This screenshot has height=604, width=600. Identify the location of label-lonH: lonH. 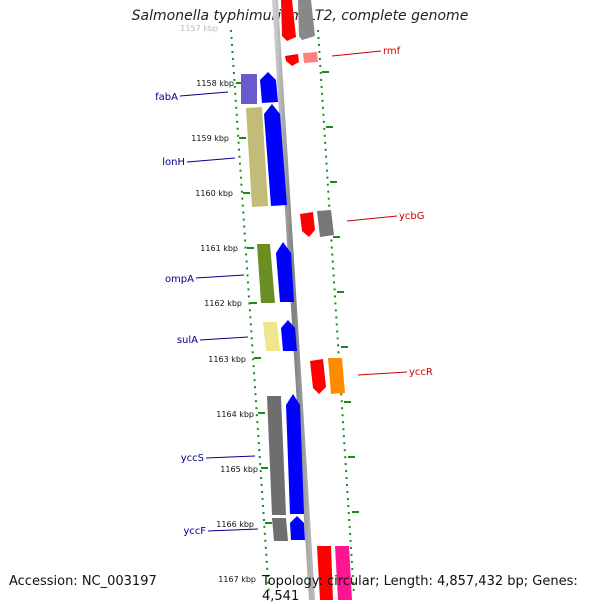
(173, 162).